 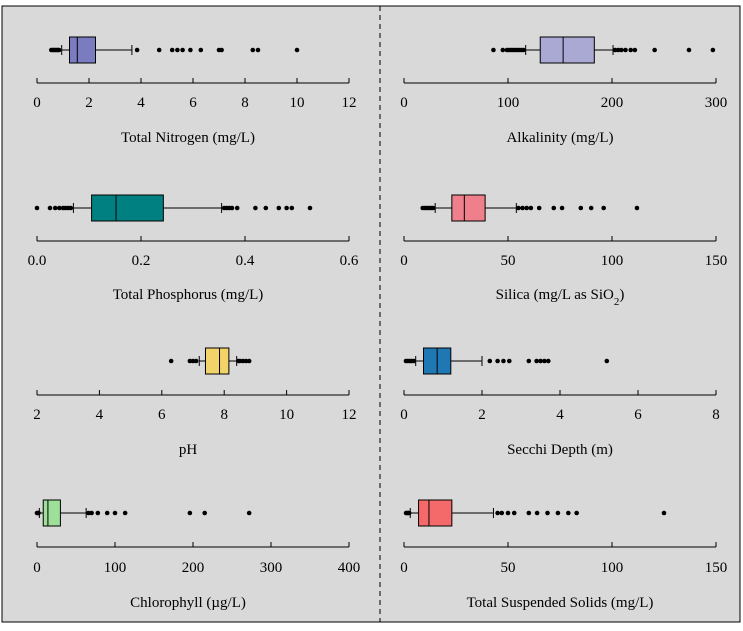 What do you see at coordinates (196, 555) in the screenshot?
I see `boxplot-panel-7: 0 100 200 300 400 Chlorophyll (µg/L)` at bounding box center [196, 555].